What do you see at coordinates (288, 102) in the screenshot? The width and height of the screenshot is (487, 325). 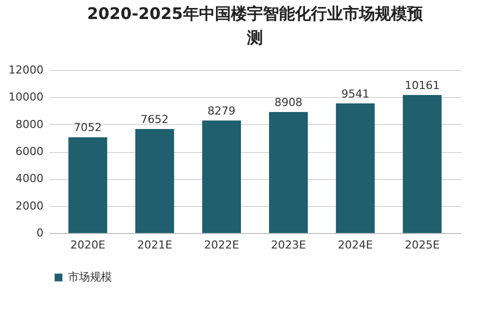 I see `data-label: 8908` at bounding box center [288, 102].